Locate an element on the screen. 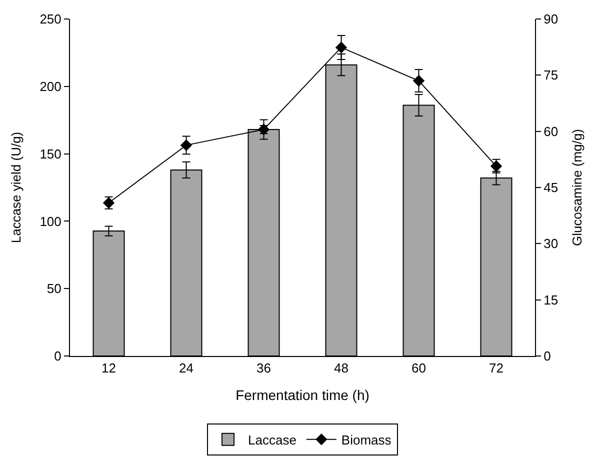 The height and width of the screenshot is (467, 605). y-tick-label: 100 is located at coordinates (51, 221).